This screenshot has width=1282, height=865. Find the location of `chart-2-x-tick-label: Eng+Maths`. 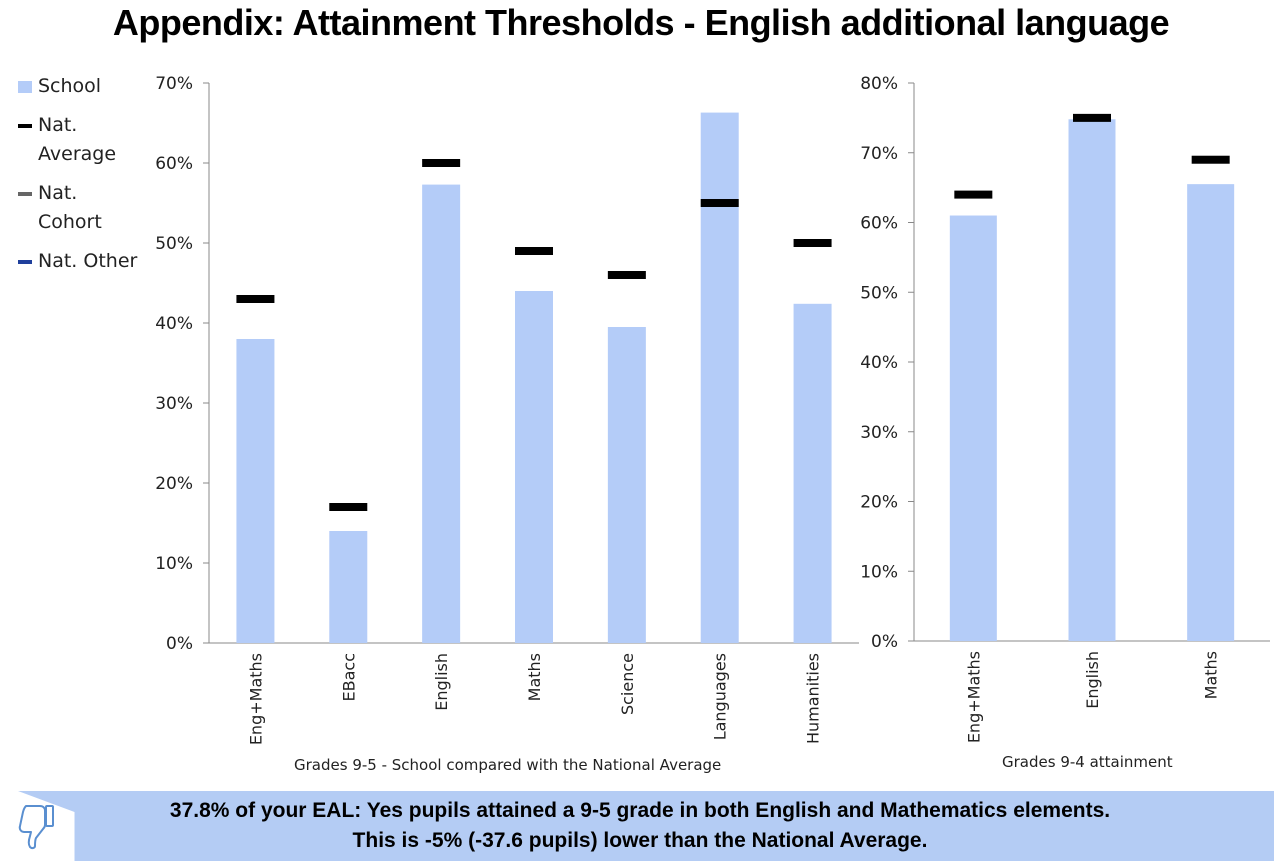

chart-2-x-tick-label: Eng+Maths is located at coordinates (973, 697).